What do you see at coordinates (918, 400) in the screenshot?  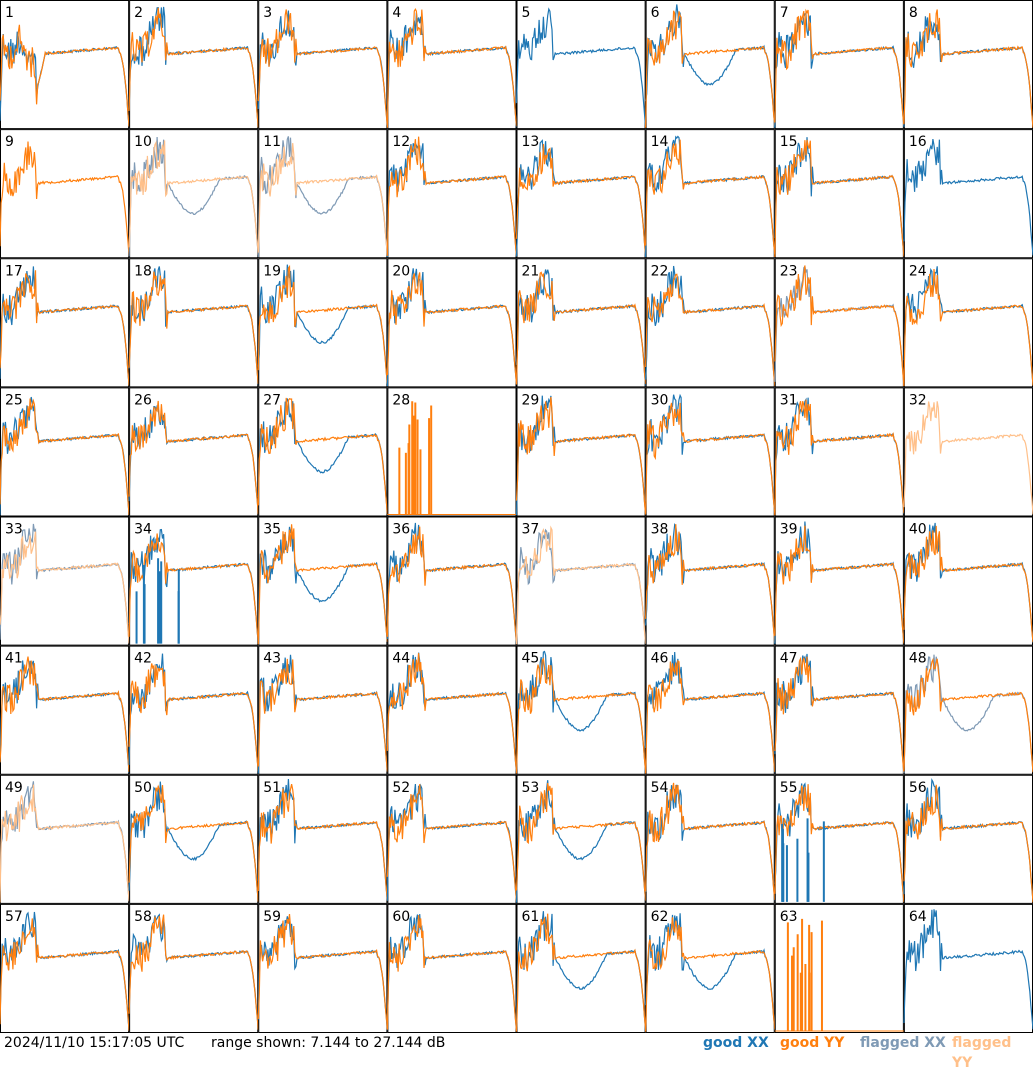 I see `panel-label: 32` at bounding box center [918, 400].